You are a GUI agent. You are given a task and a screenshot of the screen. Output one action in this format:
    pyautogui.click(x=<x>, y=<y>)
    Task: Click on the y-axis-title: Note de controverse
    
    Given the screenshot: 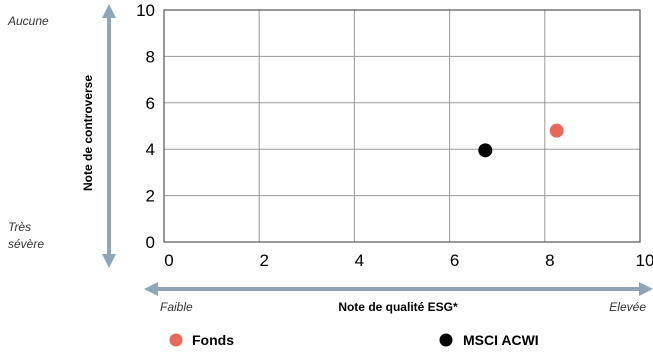 What is the action you would take?
    pyautogui.click(x=88, y=133)
    